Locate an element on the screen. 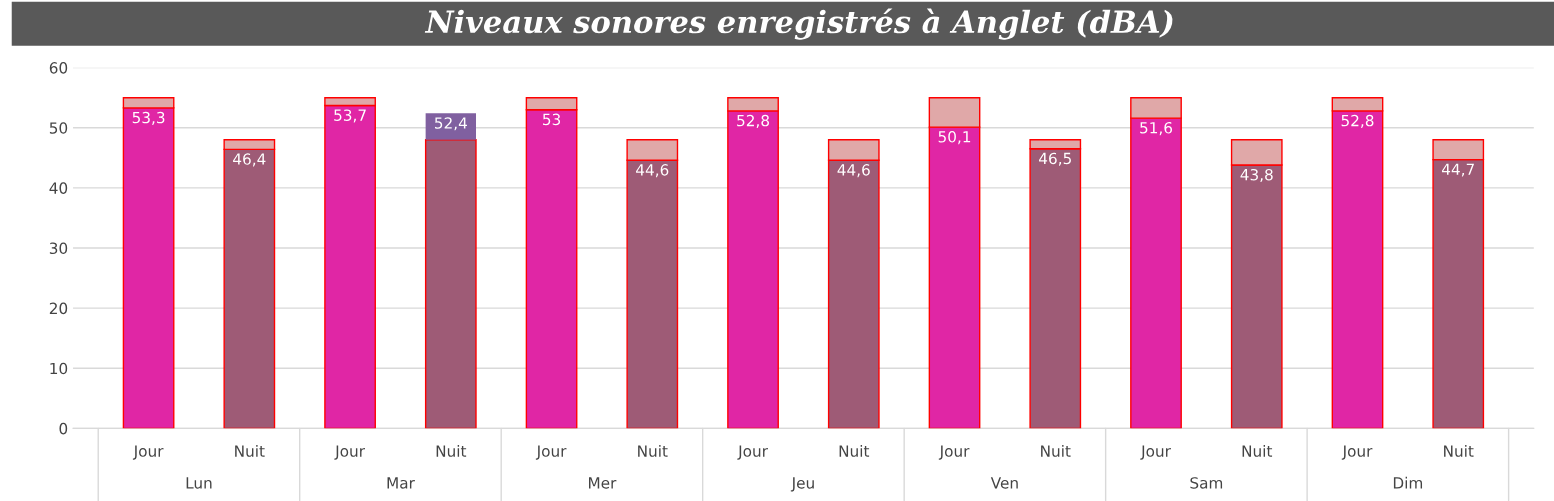 Image resolution: width=1554 pixels, height=501 pixels. y-tick-label: 30 is located at coordinates (58, 248).